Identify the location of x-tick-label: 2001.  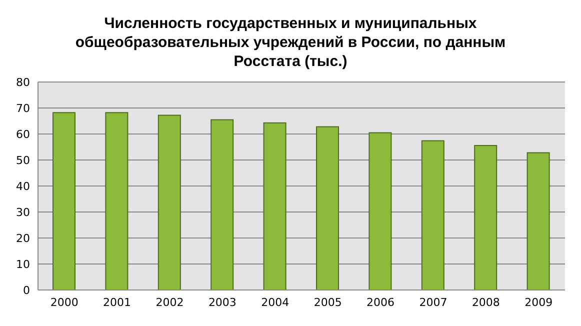
(117, 302).